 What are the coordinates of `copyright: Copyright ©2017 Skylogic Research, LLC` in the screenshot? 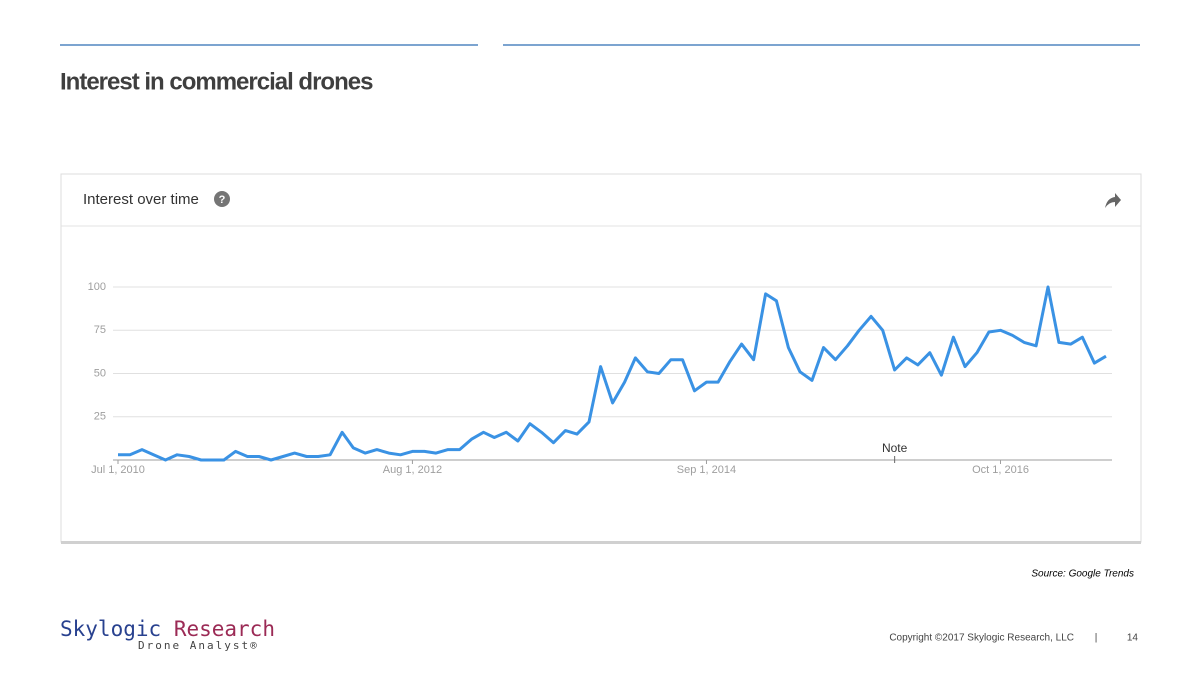 It's located at (981, 638).